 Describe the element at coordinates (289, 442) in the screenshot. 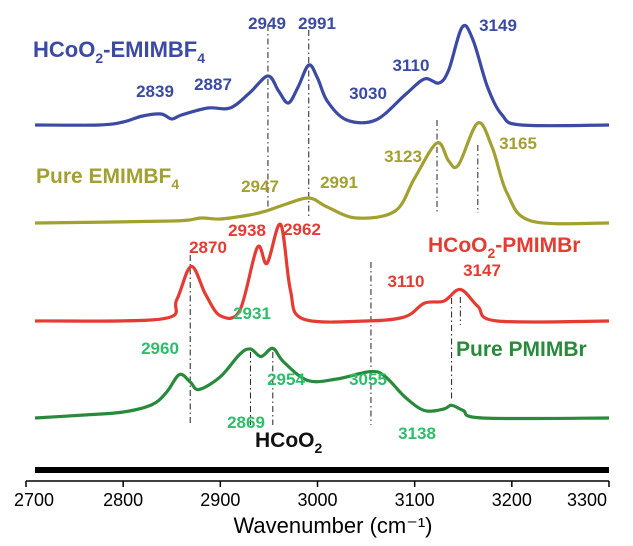

I see `reference-label-hcoo2: HCoO2` at that location.